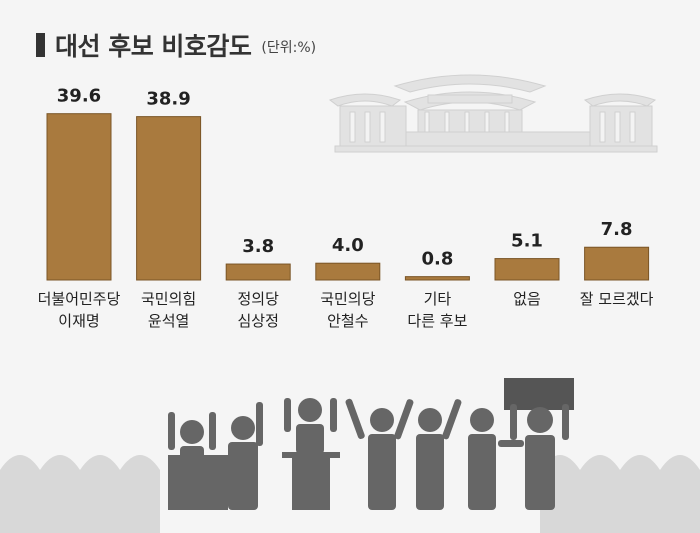 The image size is (700, 533). Describe the element at coordinates (527, 299) in the screenshot. I see `category-label: 없음` at that location.